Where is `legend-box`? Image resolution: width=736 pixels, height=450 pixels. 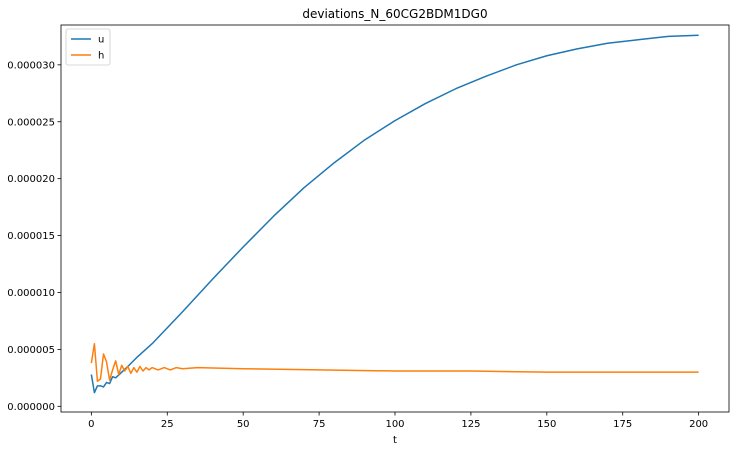 legend-box is located at coordinates (88, 47).